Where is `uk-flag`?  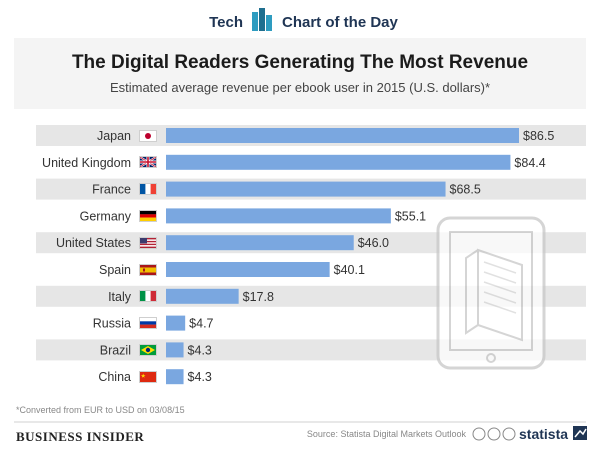
uk-flag is located at coordinates (148, 162).